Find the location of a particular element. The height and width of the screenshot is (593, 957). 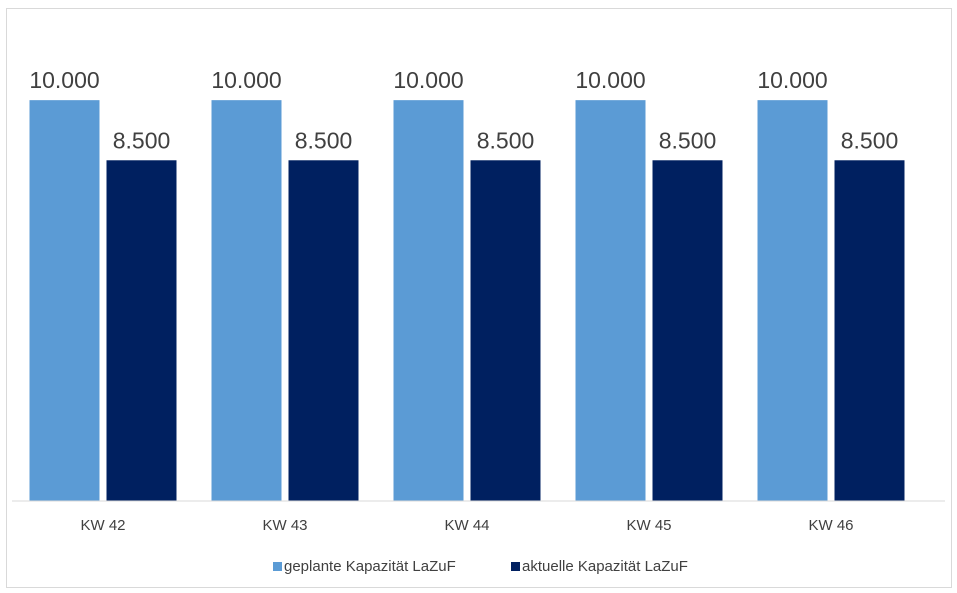

legend-label-aktuelle: aktuelle Kapazität LaZuF is located at coordinates (605, 566).